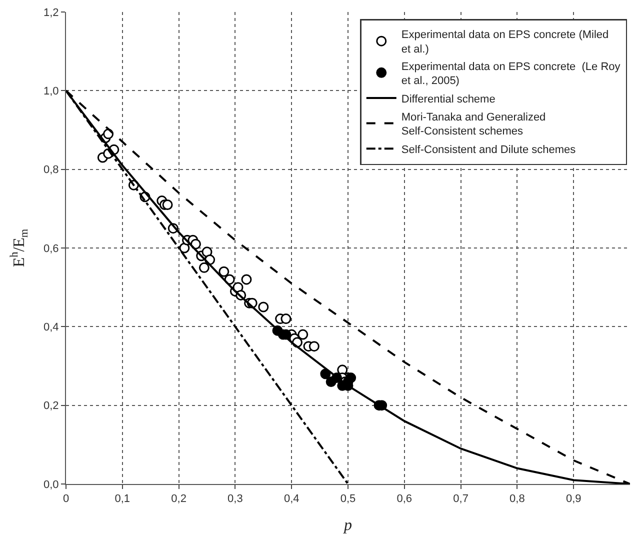  What do you see at coordinates (511, 74) in the screenshot?
I see `legend-label: Experimental data on EPS concrete (Le Roy et al., 2005)` at bounding box center [511, 74].